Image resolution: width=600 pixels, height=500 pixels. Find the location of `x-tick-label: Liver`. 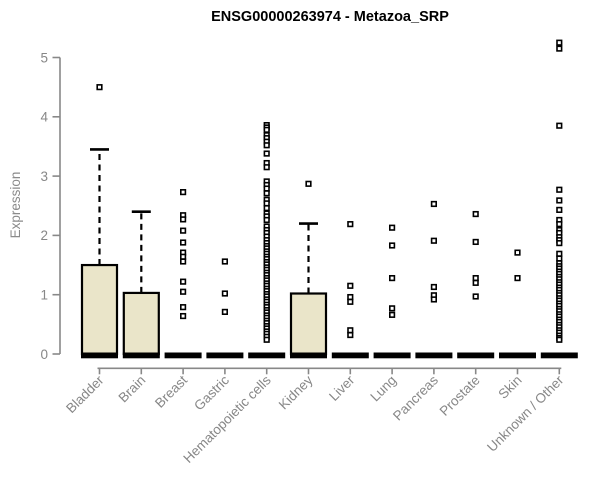

x-tick-label: Liver is located at coordinates (342, 388).